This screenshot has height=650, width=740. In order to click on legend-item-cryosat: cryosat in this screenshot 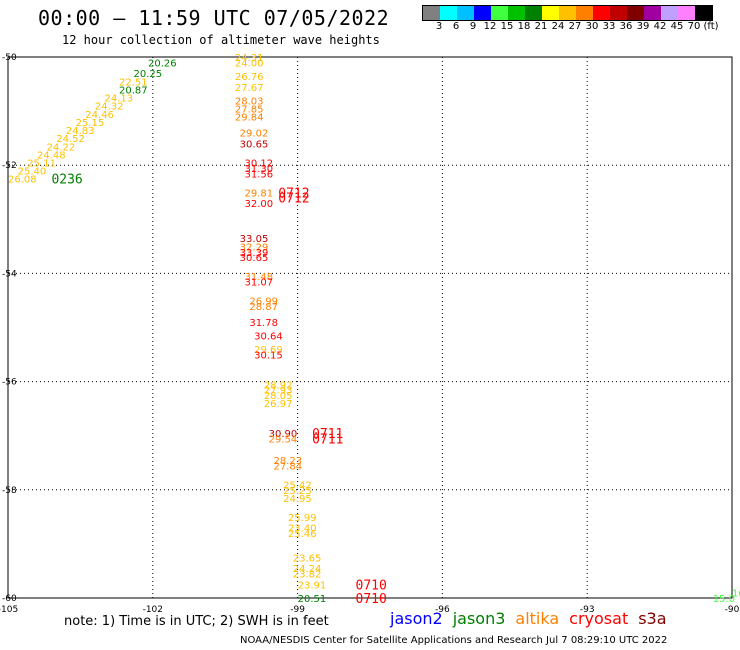, I will do `click(599, 618)`.